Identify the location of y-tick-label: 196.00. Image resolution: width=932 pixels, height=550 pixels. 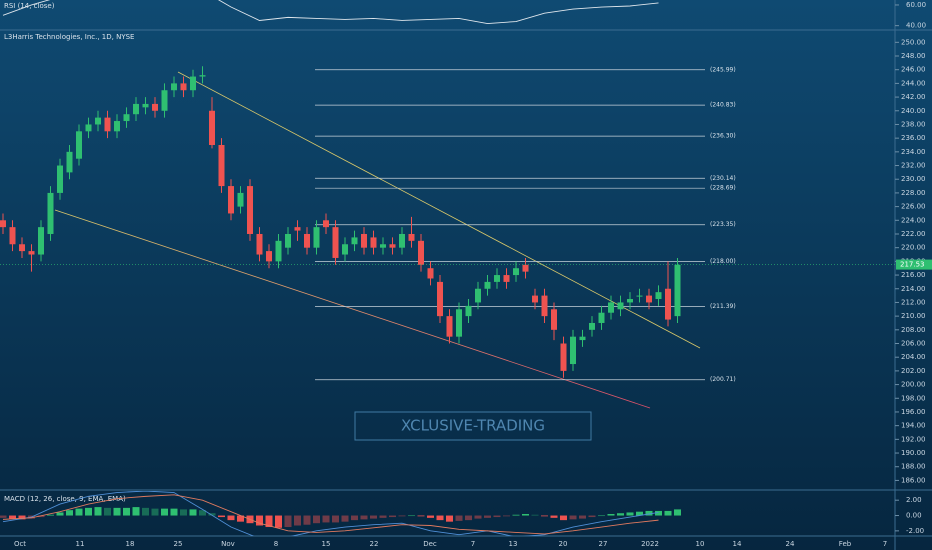
(913, 412).